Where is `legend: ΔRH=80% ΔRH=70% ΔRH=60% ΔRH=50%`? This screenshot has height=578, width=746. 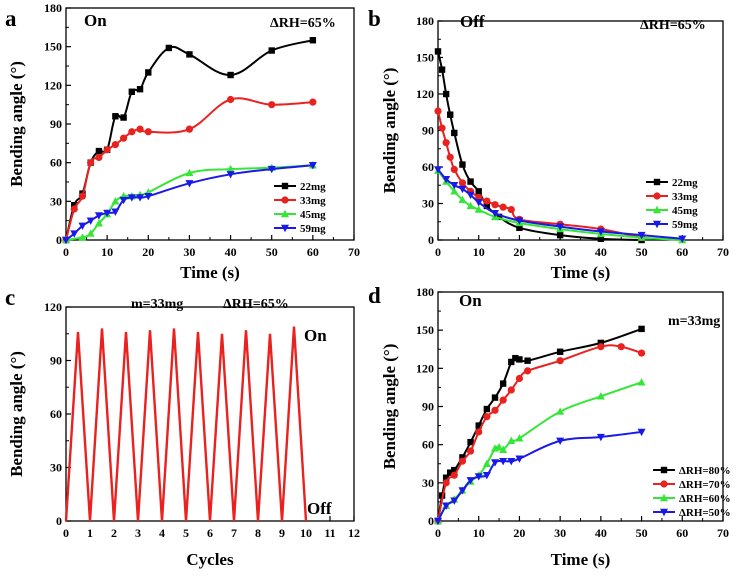 legend: ΔRH=80% ΔRH=70% ΔRH=60% ΔRH=50% is located at coordinates (692, 492).